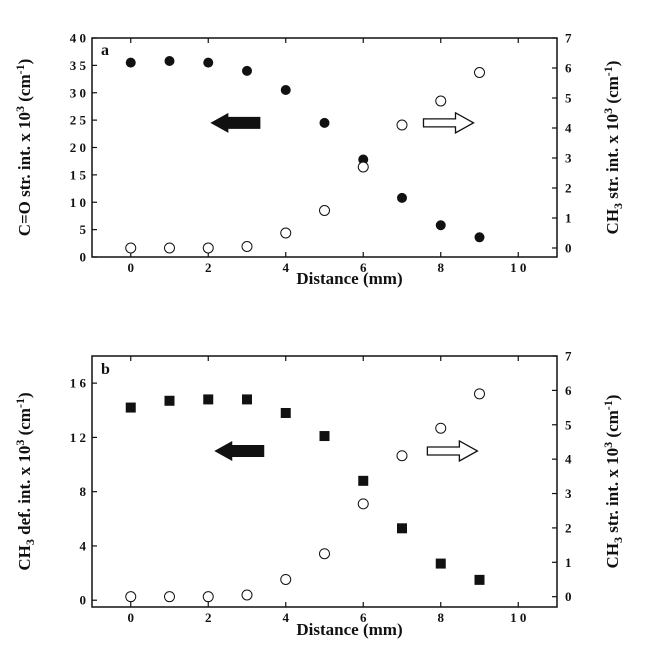 The width and height of the screenshot is (645, 661). I want to click on panel-letter: b, so click(105, 369).